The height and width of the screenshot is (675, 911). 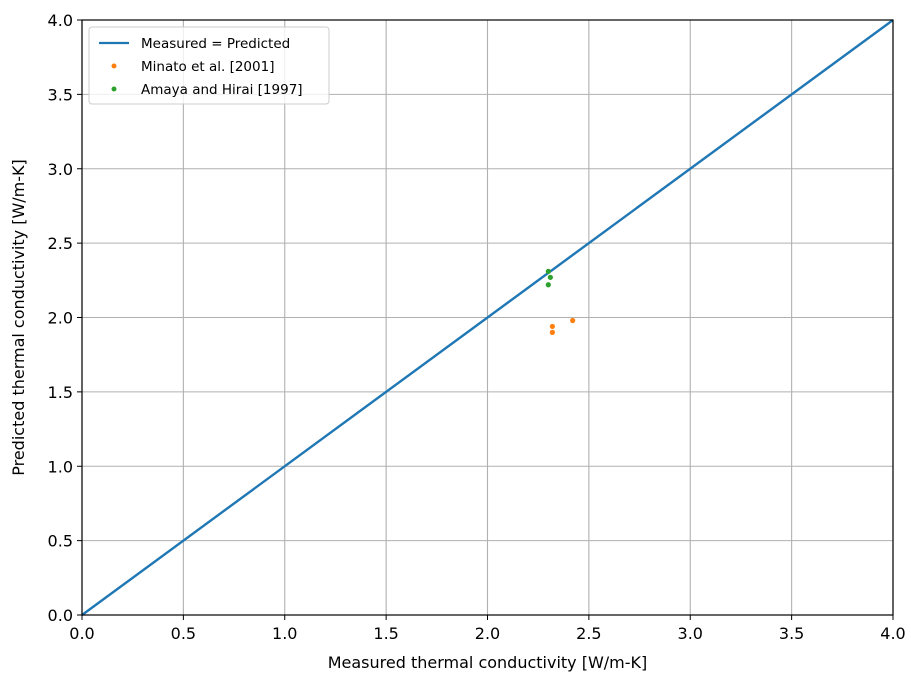 What do you see at coordinates (18, 317) in the screenshot?
I see `y-axis-label: Predicted thermal conductivity [W/m-K]` at bounding box center [18, 317].